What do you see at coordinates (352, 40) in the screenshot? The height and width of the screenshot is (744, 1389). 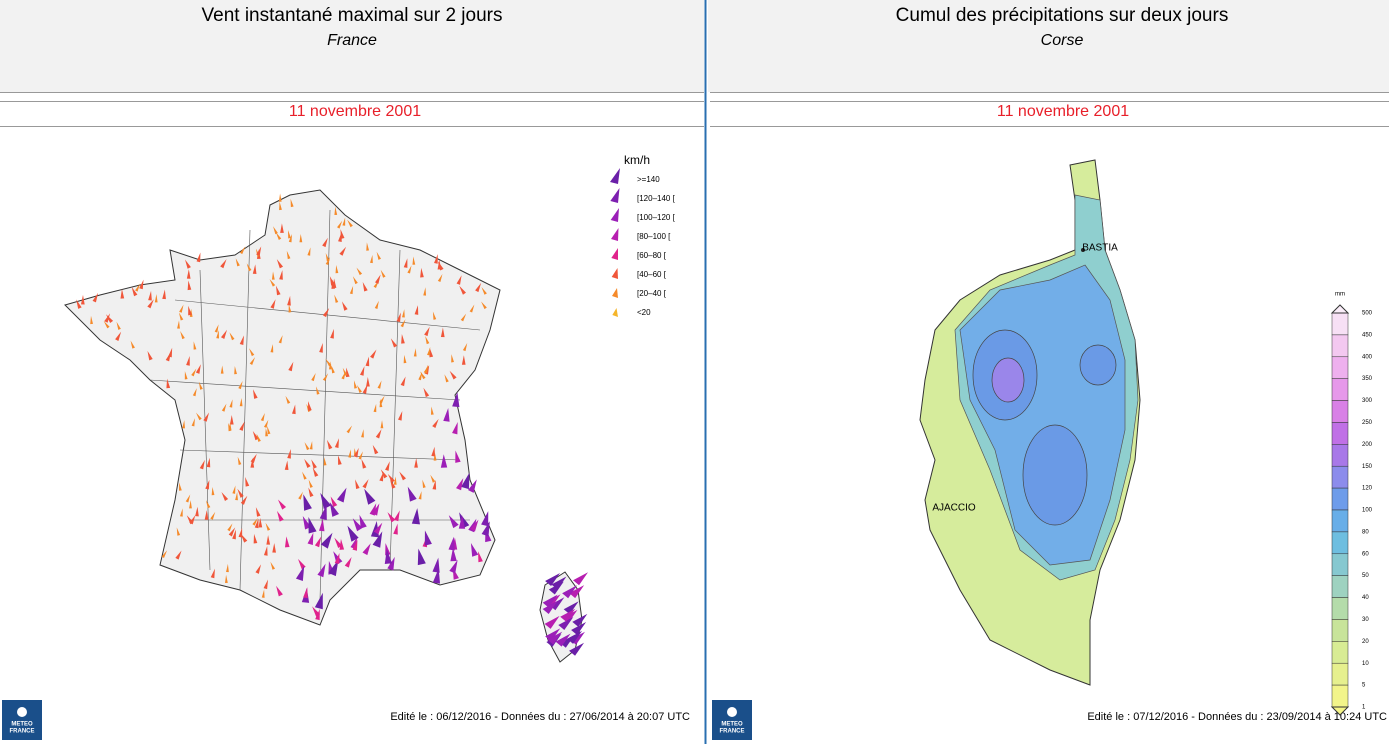 I see `subtitle: France` at bounding box center [352, 40].